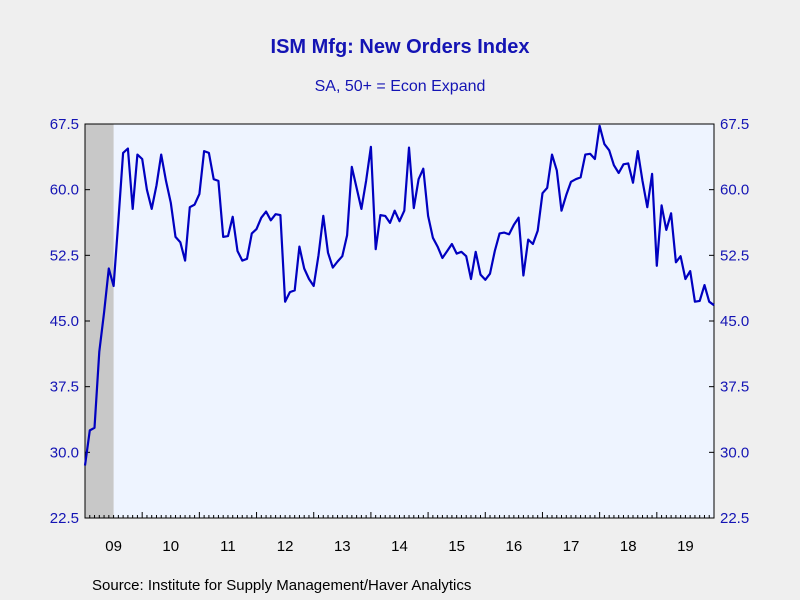 The width and height of the screenshot is (800, 600). I want to click on x-tick-label: 09, so click(113, 546).